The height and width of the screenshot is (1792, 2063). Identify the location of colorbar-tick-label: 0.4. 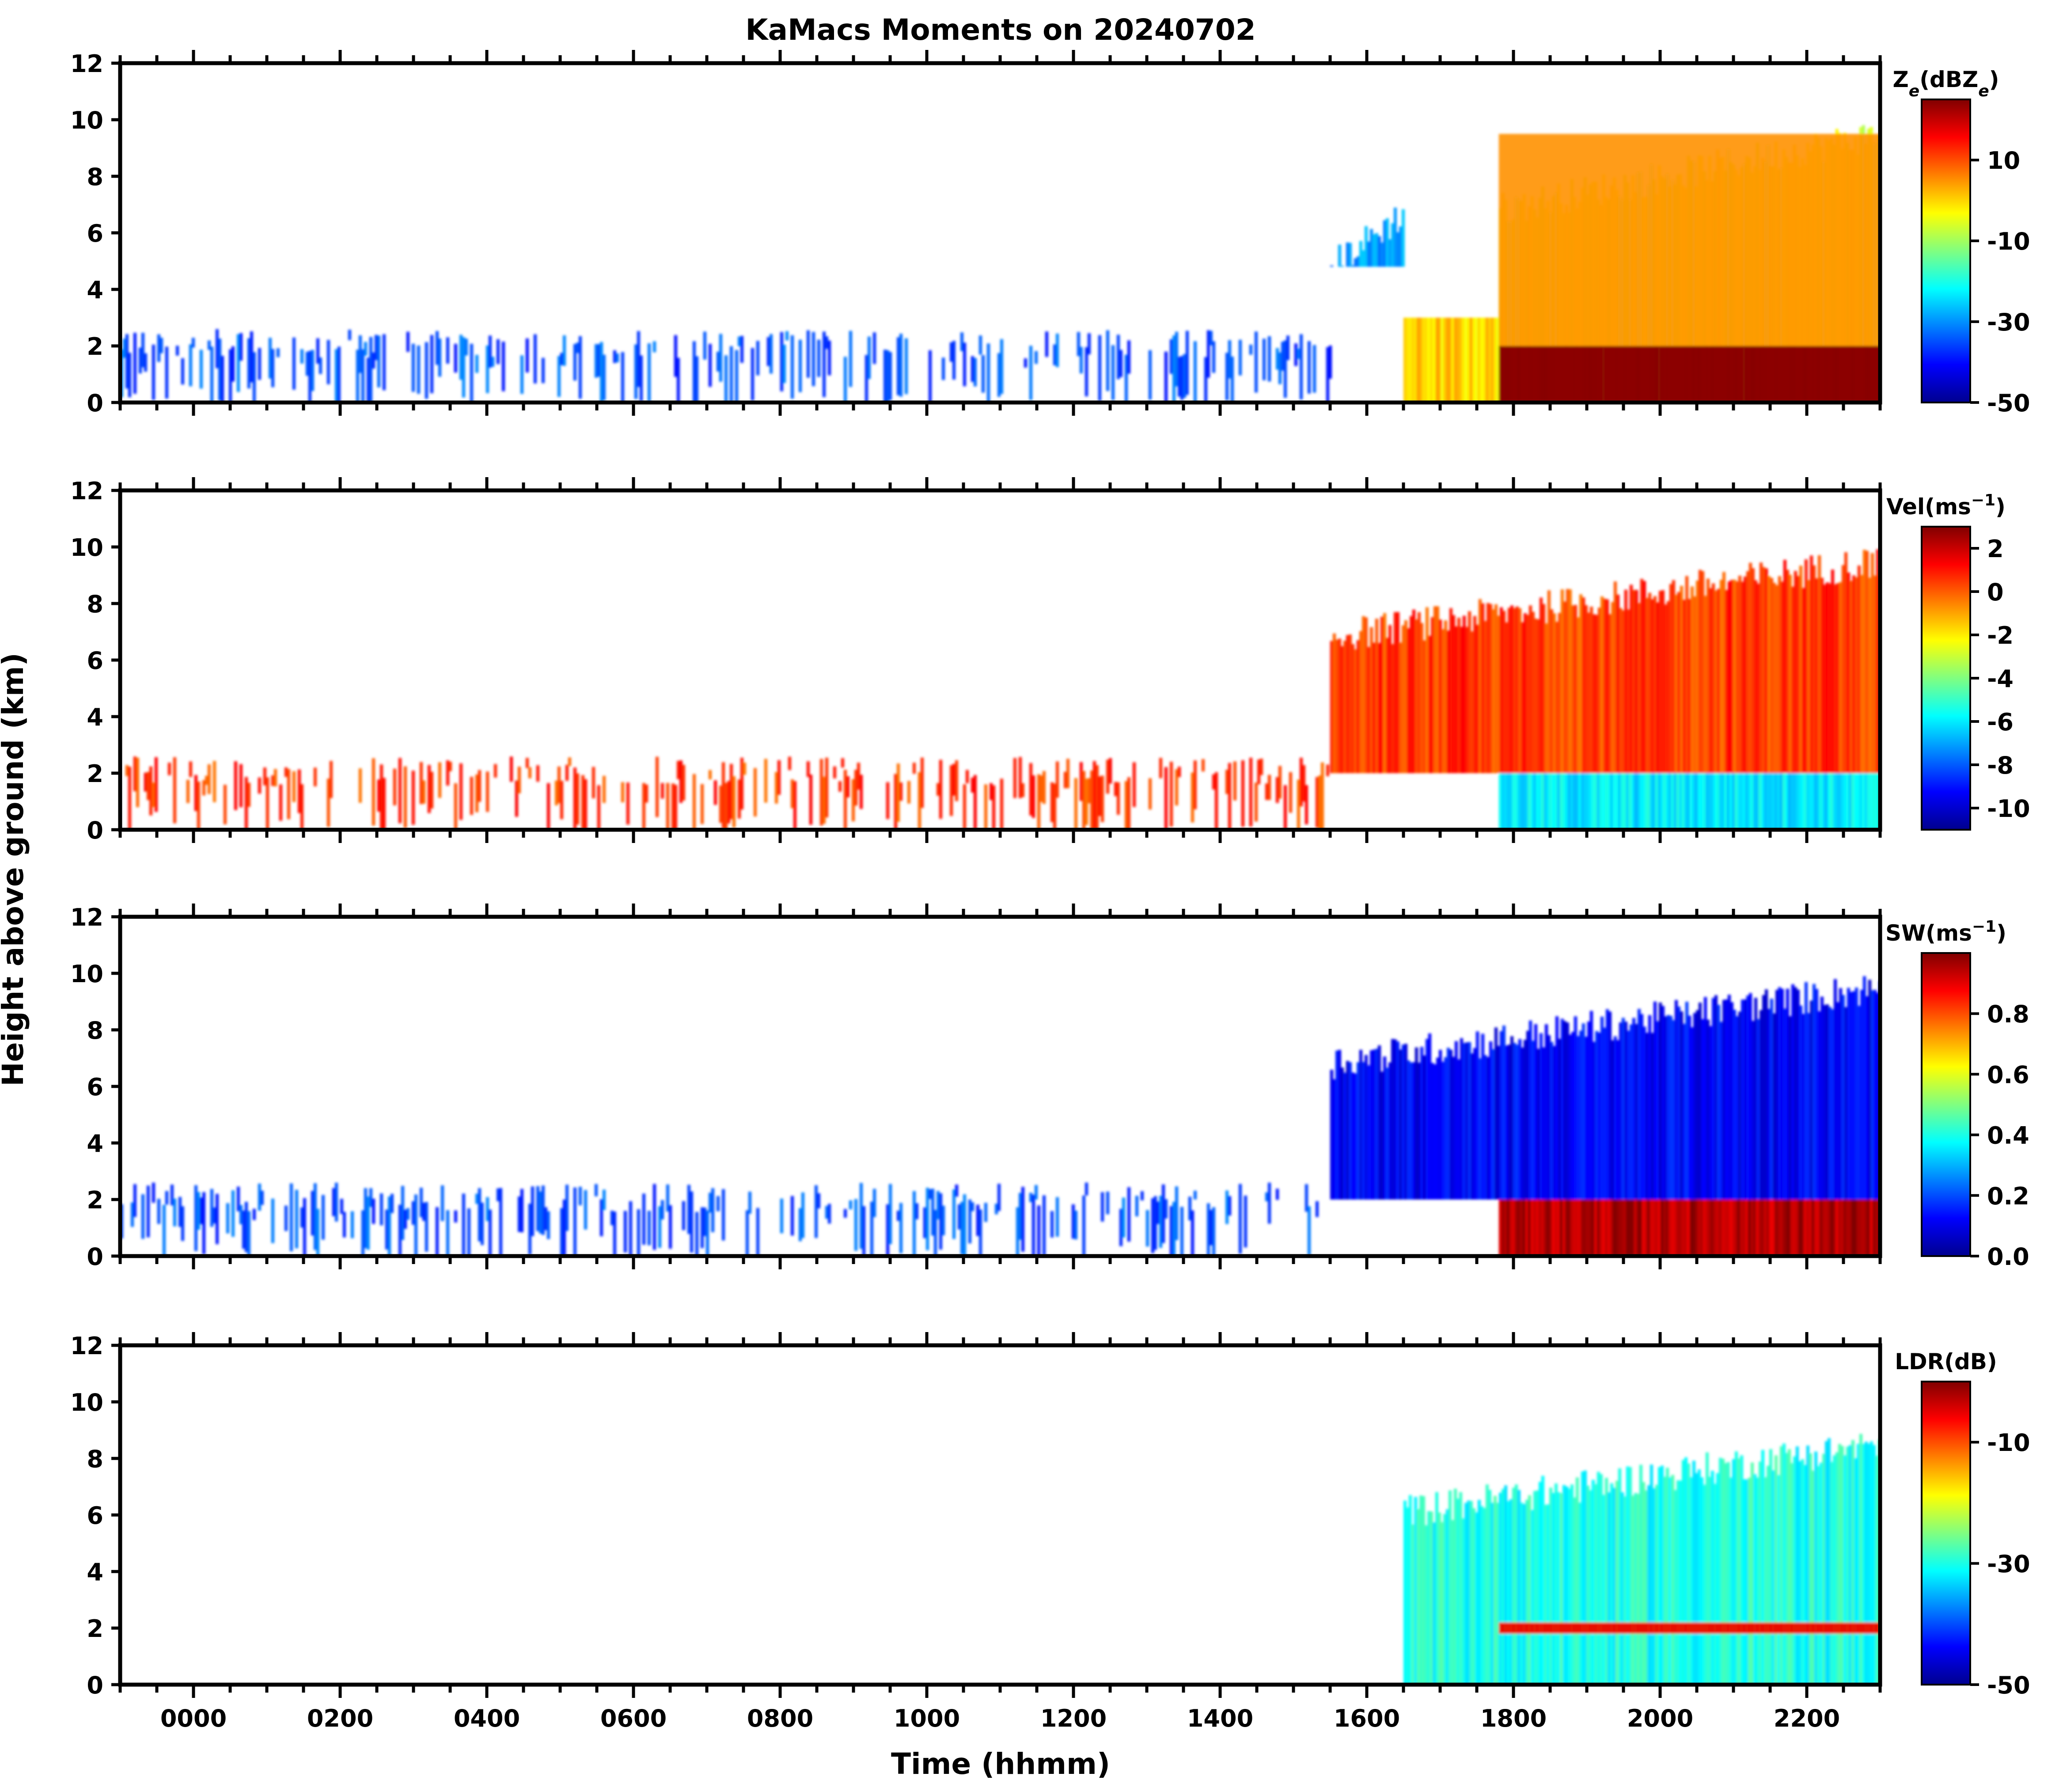
(2008, 1136).